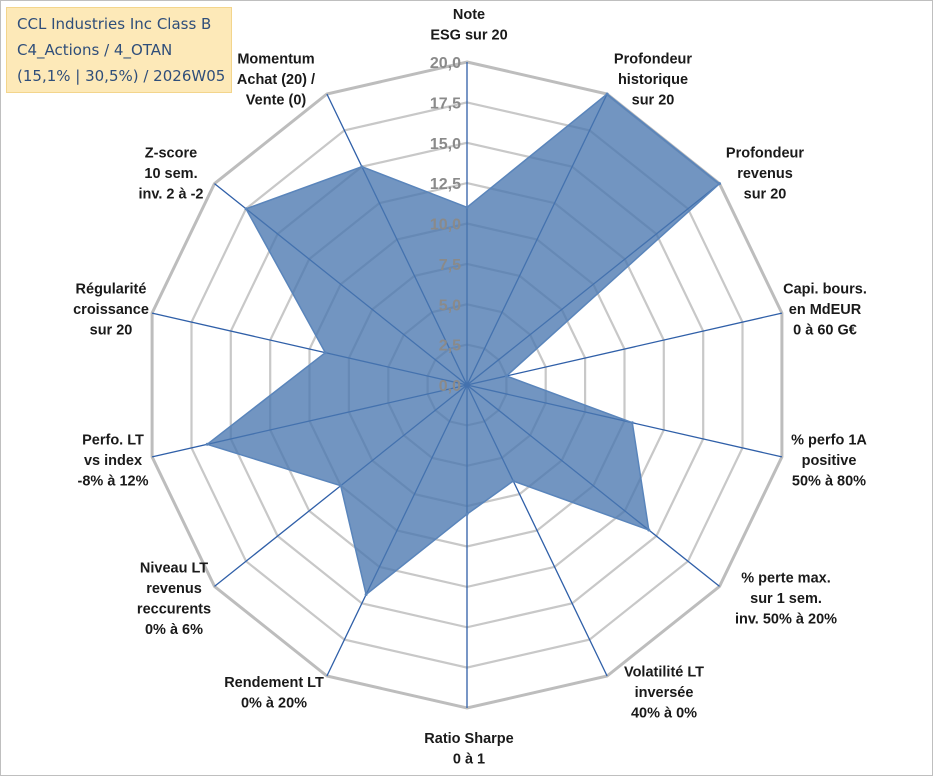  What do you see at coordinates (829, 441) in the screenshot?
I see `axis-label-line: % perfo 1A` at bounding box center [829, 441].